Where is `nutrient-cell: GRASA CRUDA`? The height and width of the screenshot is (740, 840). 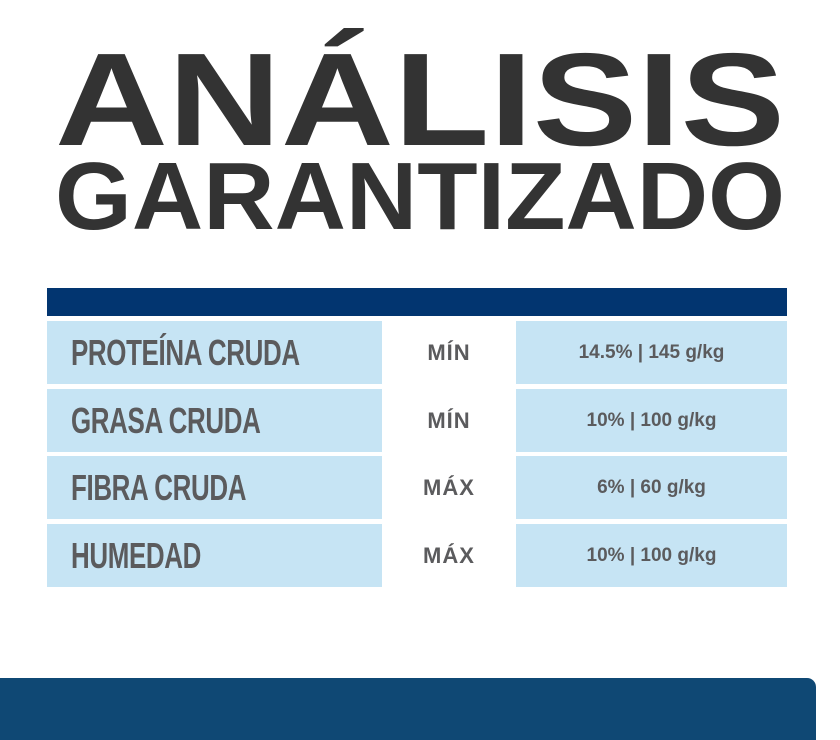
nutrient-cell: GRASA CRUDA is located at coordinates (214, 420).